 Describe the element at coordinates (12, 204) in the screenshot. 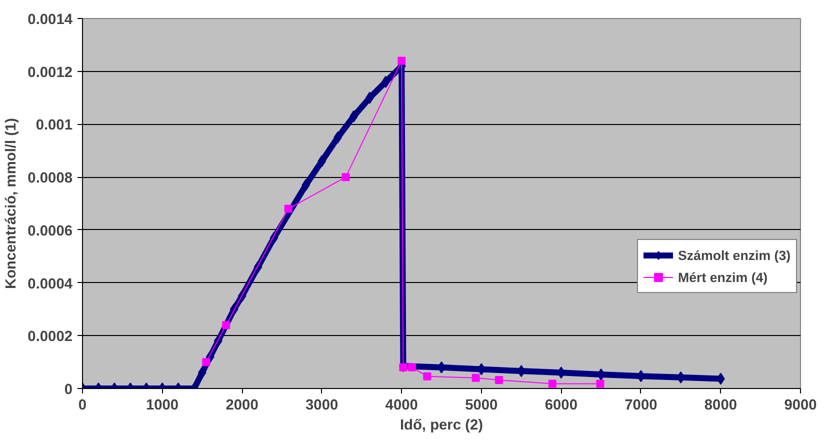

I see `y-axis-title: Koncentráció, mmol/l (1)` at that location.